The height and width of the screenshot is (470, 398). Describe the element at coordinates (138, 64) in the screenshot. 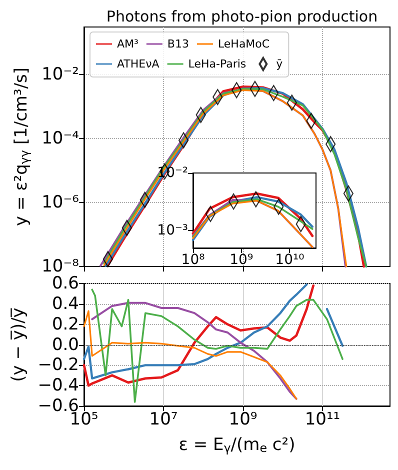

I see `legend-label: ATHEνA` at that location.